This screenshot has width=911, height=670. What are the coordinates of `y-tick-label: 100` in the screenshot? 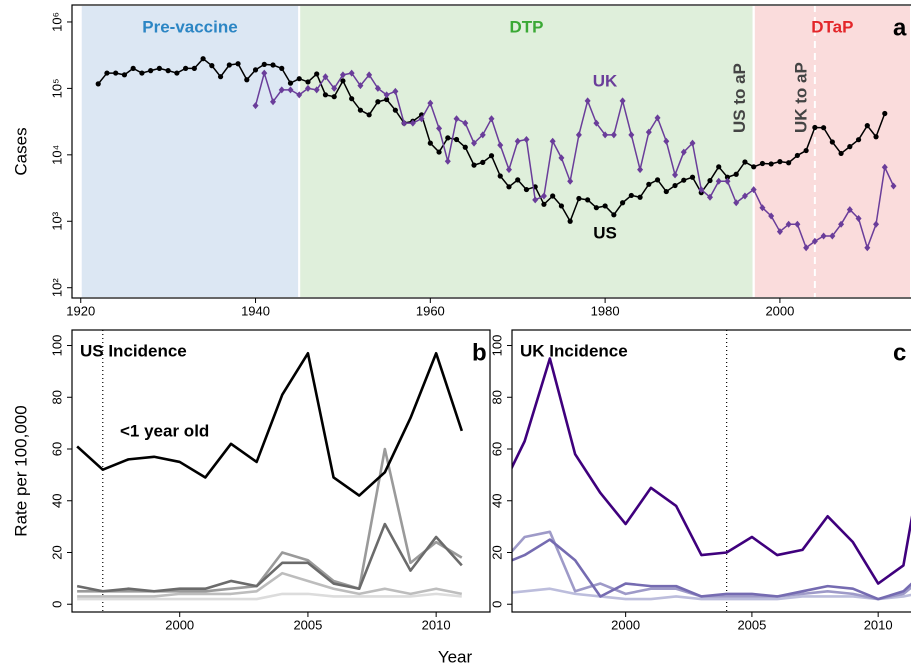 It's located at (496, 346).